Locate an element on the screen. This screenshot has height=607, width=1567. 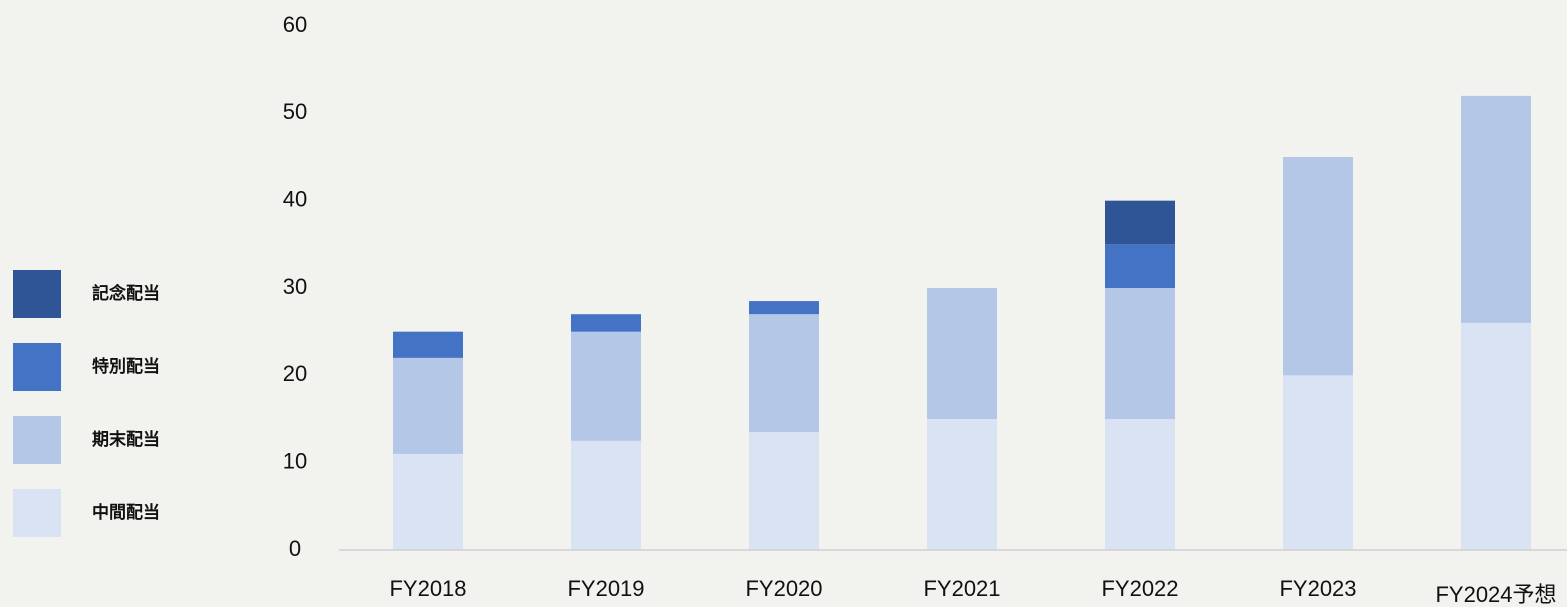
y-tick-label: 50 is located at coordinates (295, 111).